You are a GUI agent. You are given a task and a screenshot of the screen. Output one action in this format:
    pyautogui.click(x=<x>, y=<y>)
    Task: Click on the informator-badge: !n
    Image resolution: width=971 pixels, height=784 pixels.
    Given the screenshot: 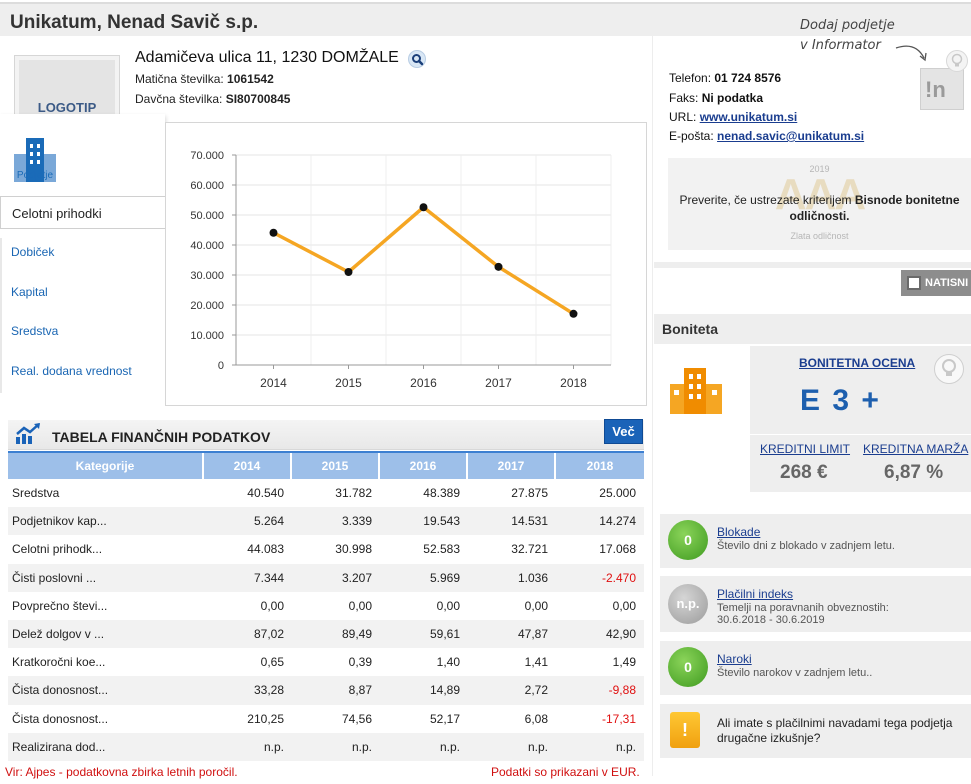 What is the action you would take?
    pyautogui.click(x=942, y=89)
    